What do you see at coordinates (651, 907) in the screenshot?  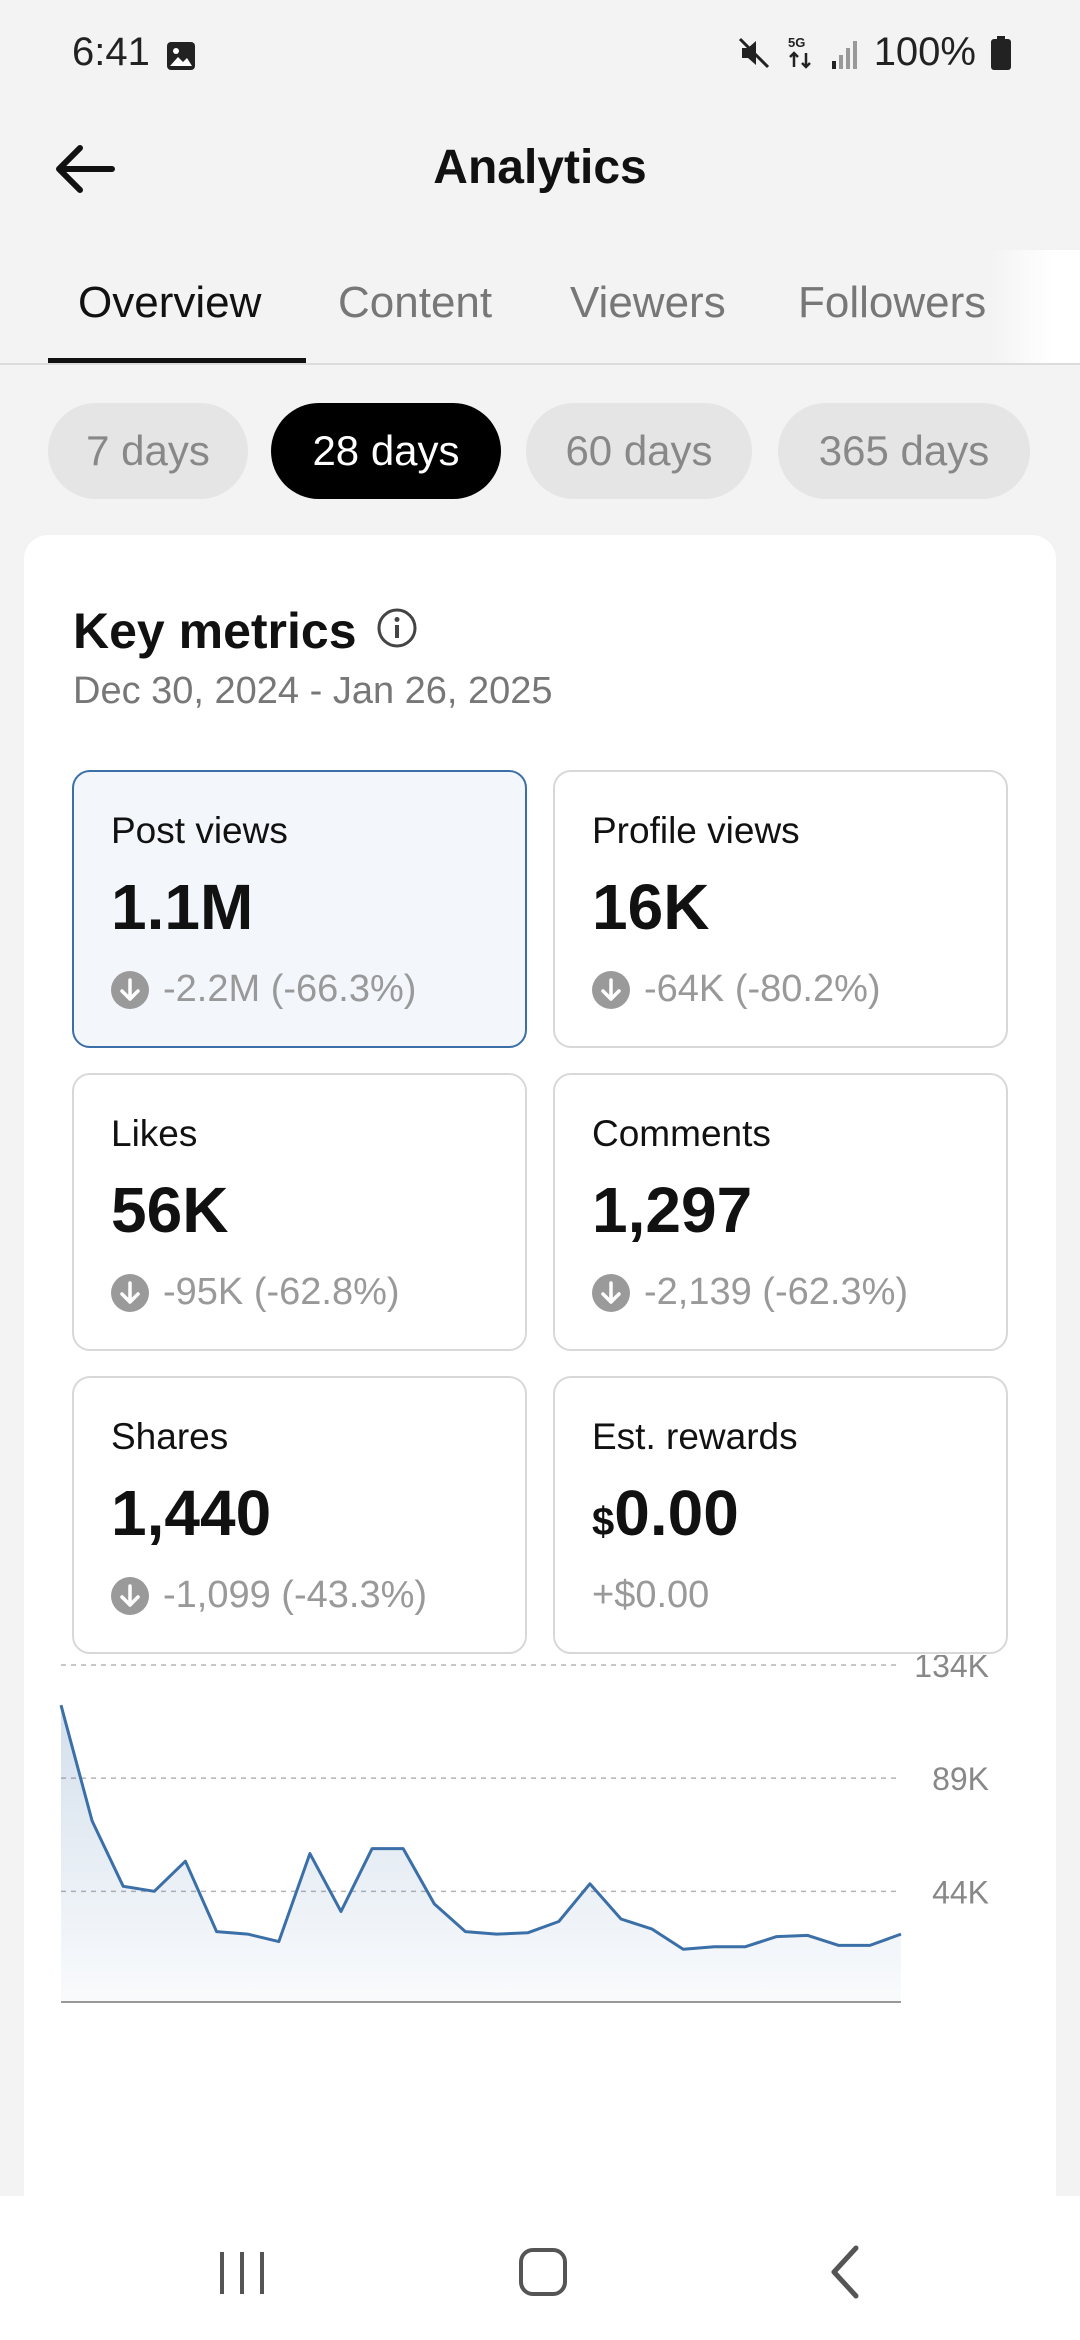 I see `metric-value: 16K` at bounding box center [651, 907].